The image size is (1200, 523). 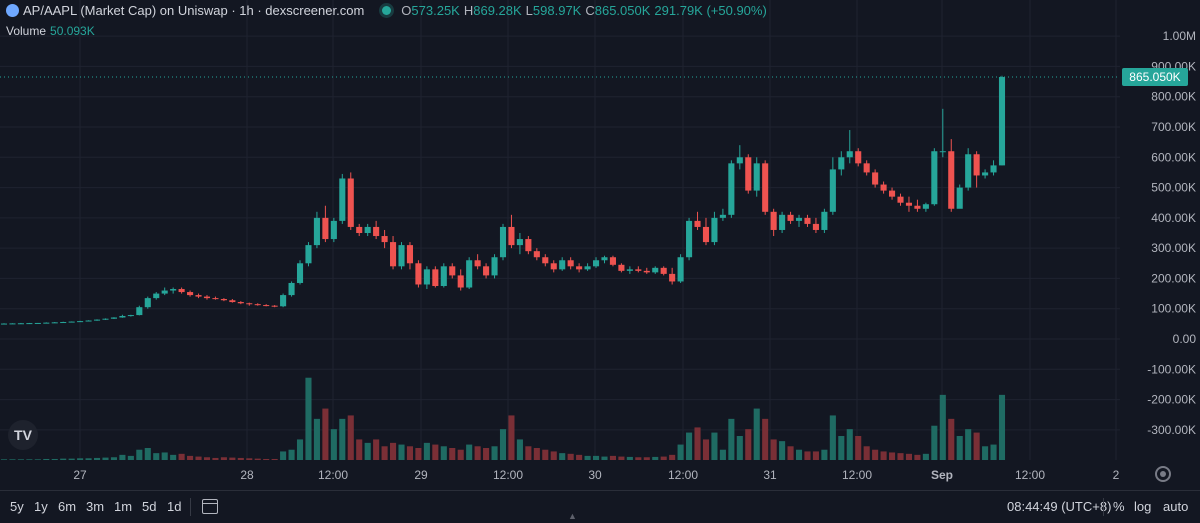 I want to click on price-tick-label: -100.00K, so click(x=1171, y=369).